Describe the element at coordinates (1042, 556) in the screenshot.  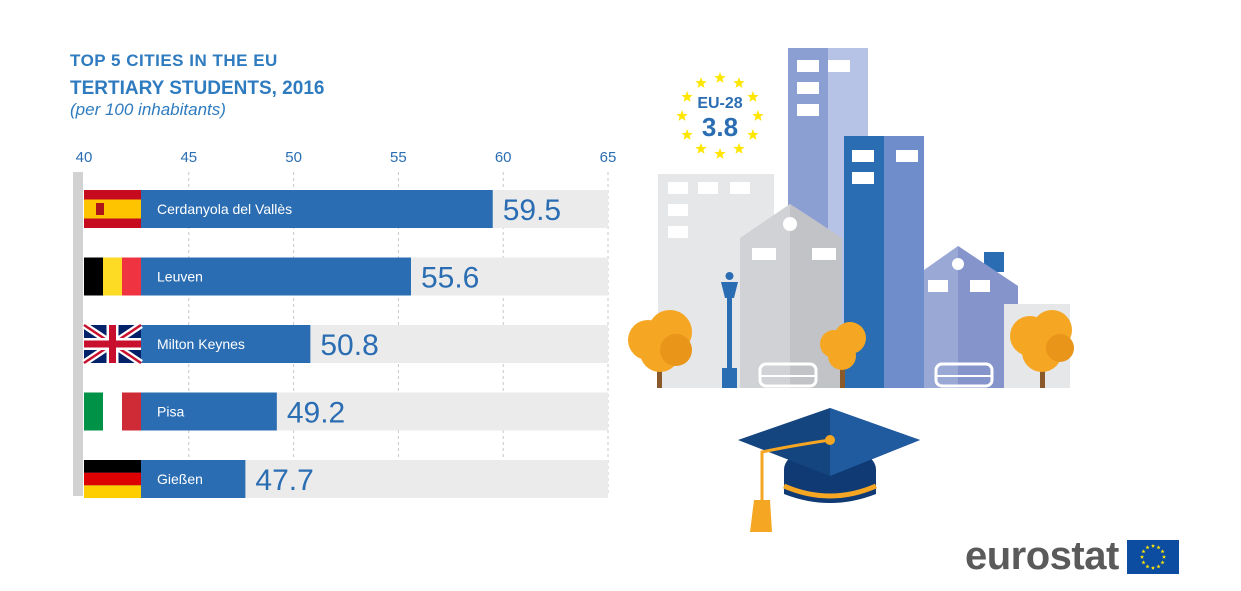
I see `logo-text: eurostat` at that location.